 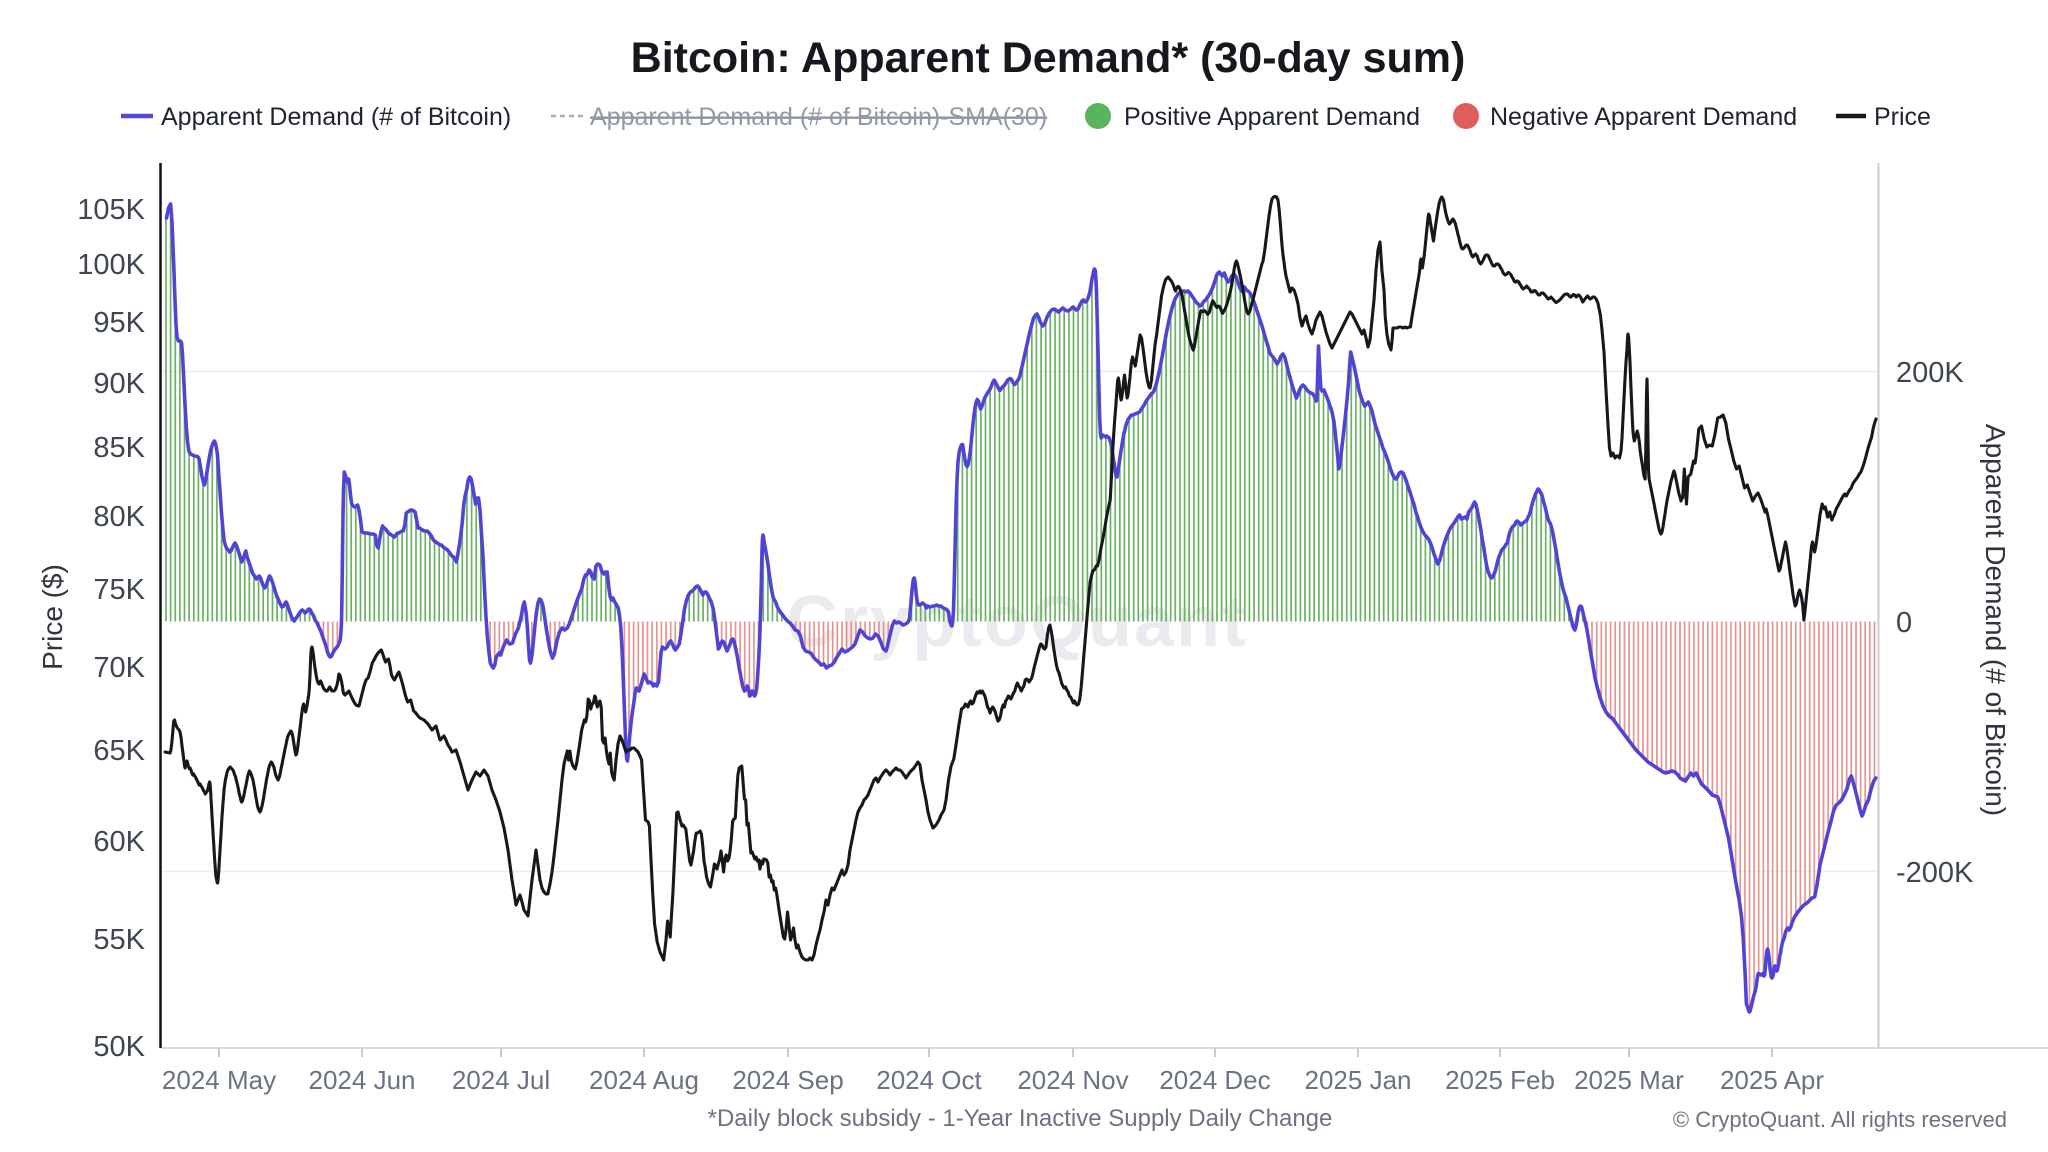 What do you see at coordinates (219, 1080) in the screenshot?
I see `svg-text: 2024 May` at bounding box center [219, 1080].